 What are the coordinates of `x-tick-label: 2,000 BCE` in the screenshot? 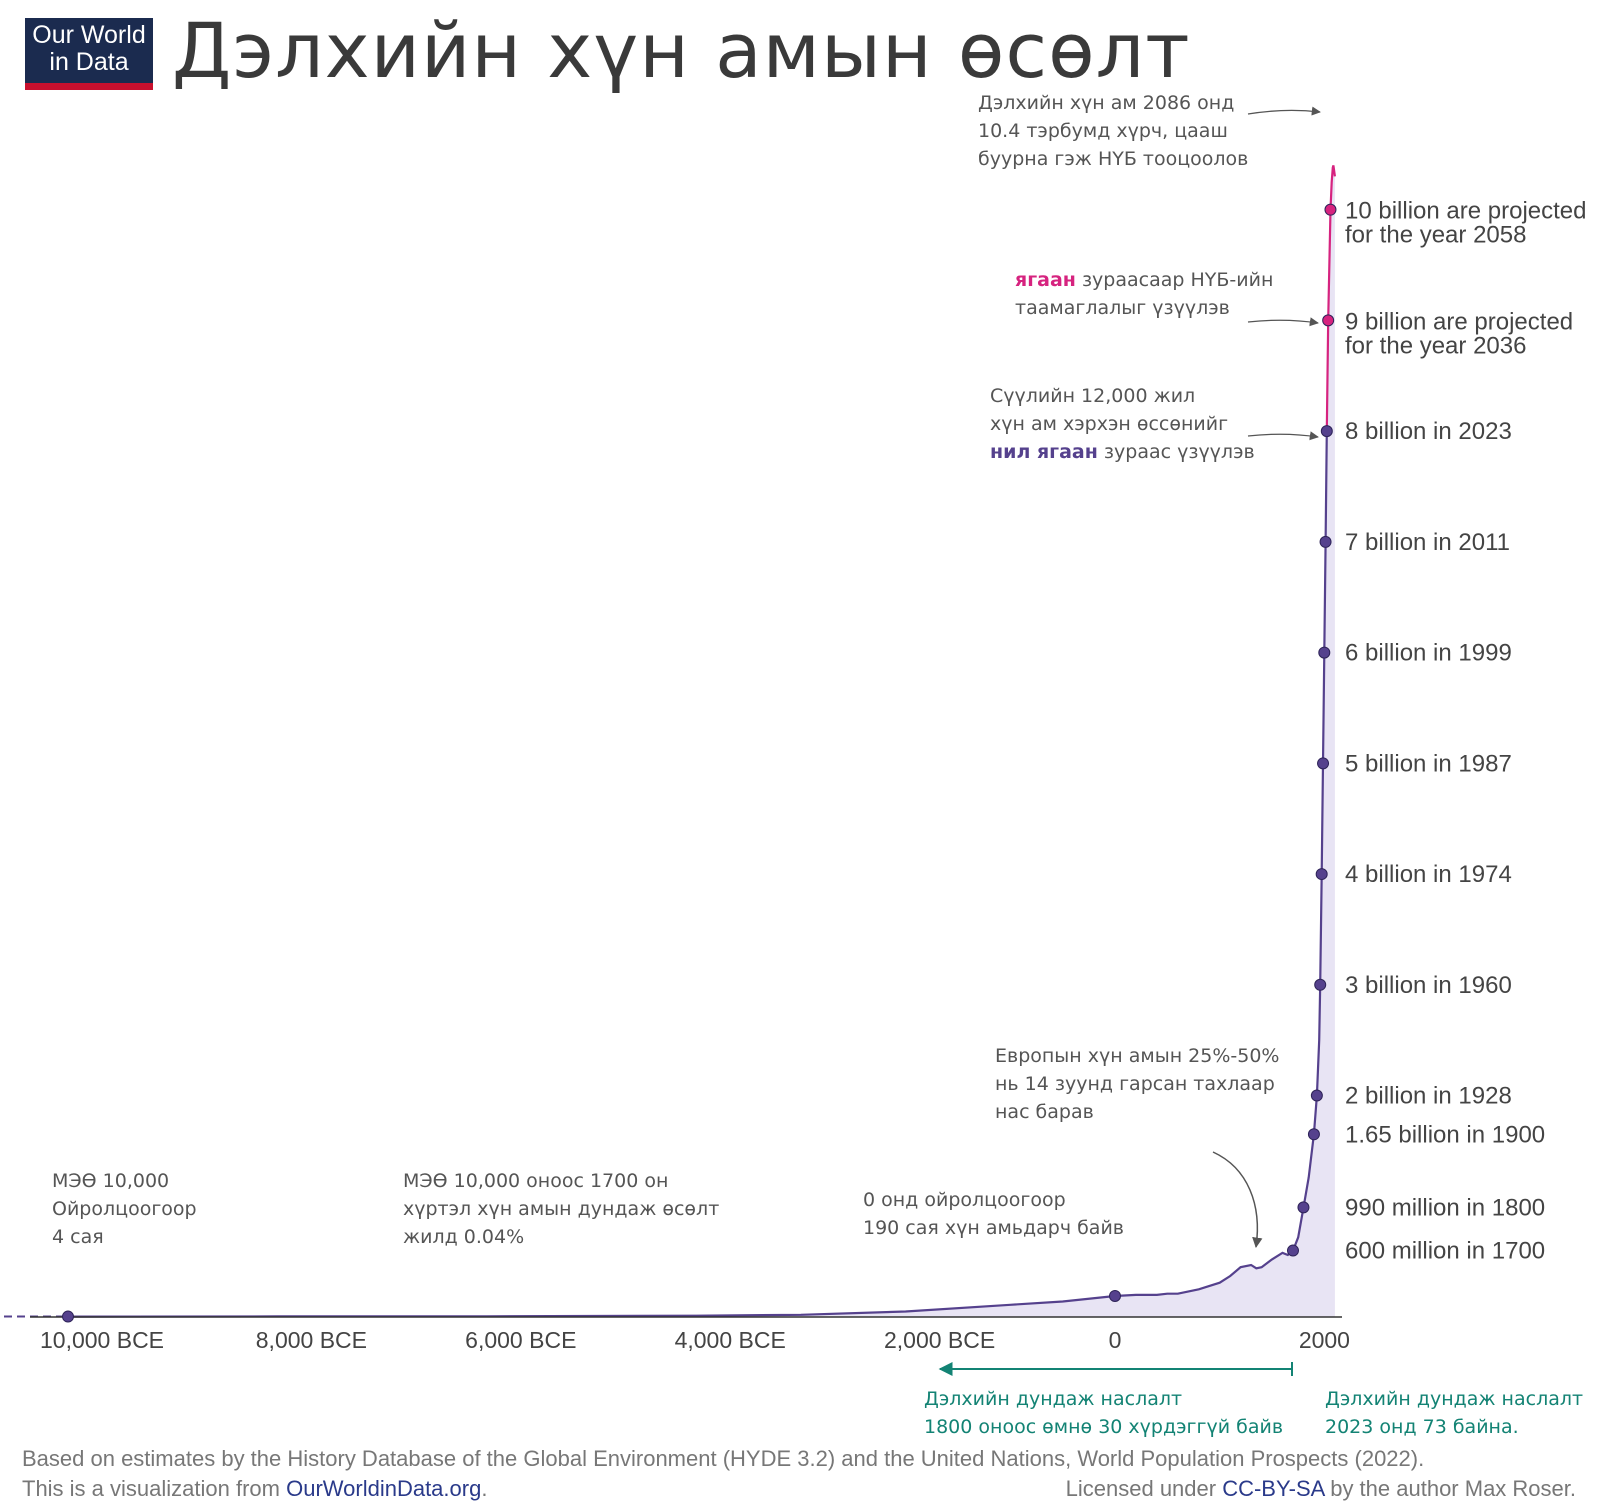 It's located at (939, 1340).